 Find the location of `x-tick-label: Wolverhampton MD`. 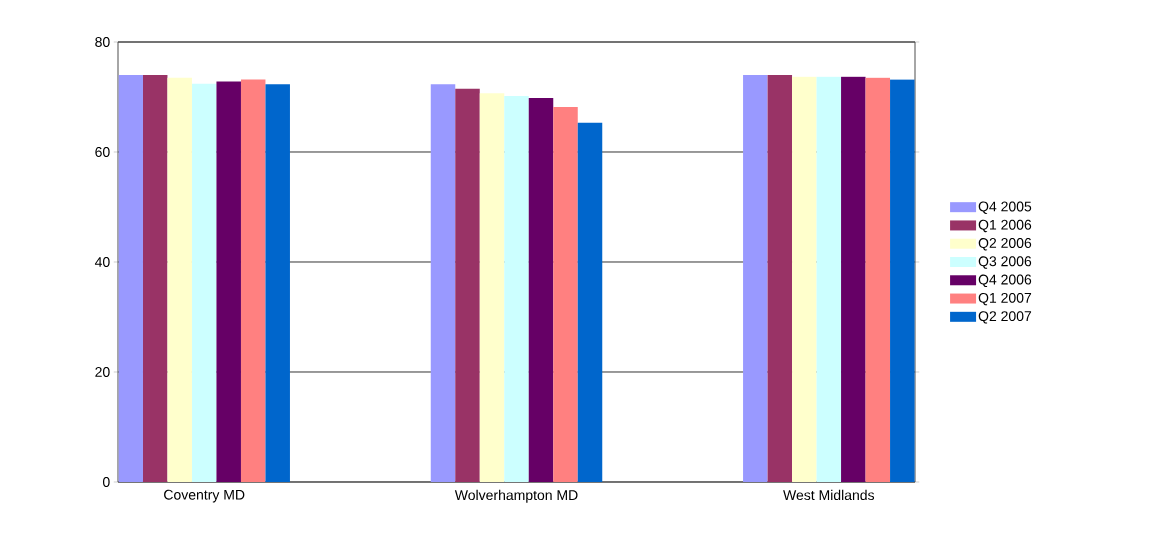

x-tick-label: Wolverhampton MD is located at coordinates (516, 496).